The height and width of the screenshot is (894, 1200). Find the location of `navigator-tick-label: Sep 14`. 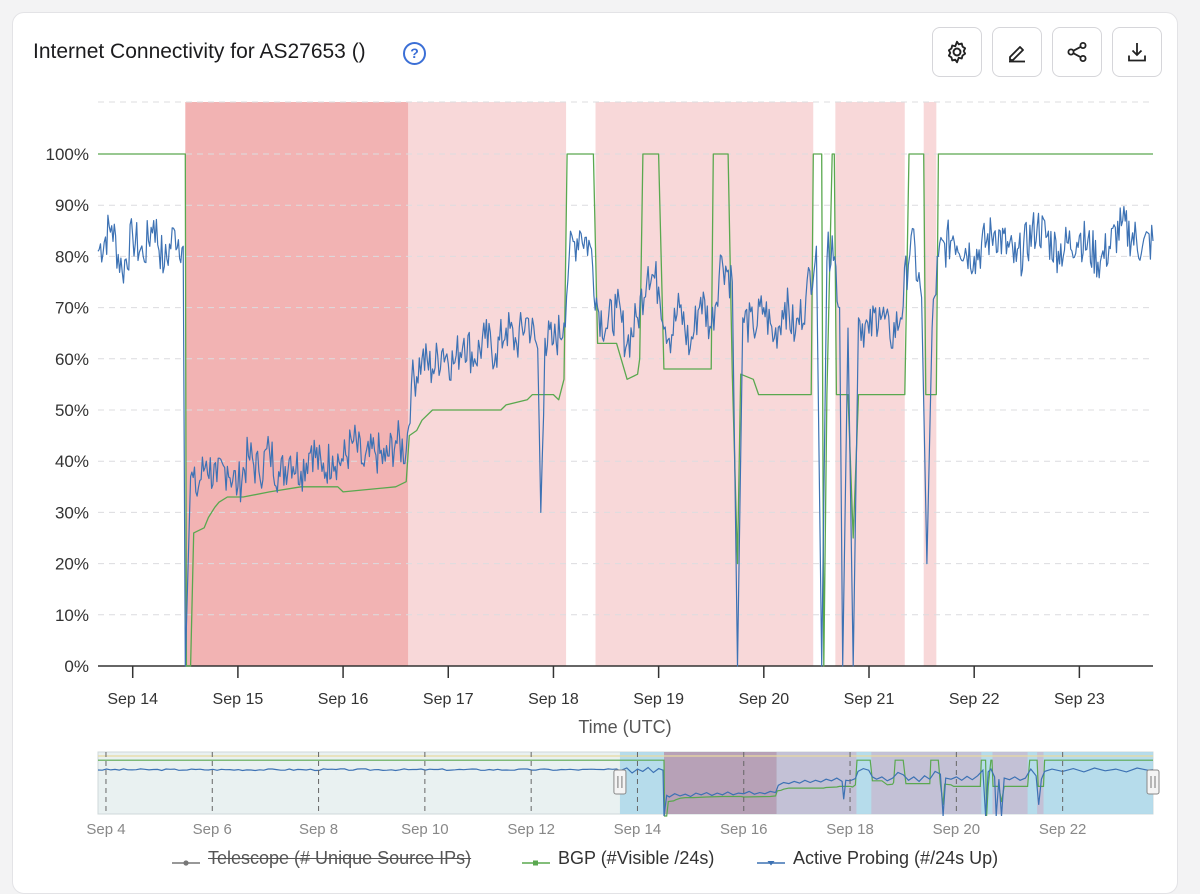

navigator-tick-label: Sep 14 is located at coordinates (638, 829).